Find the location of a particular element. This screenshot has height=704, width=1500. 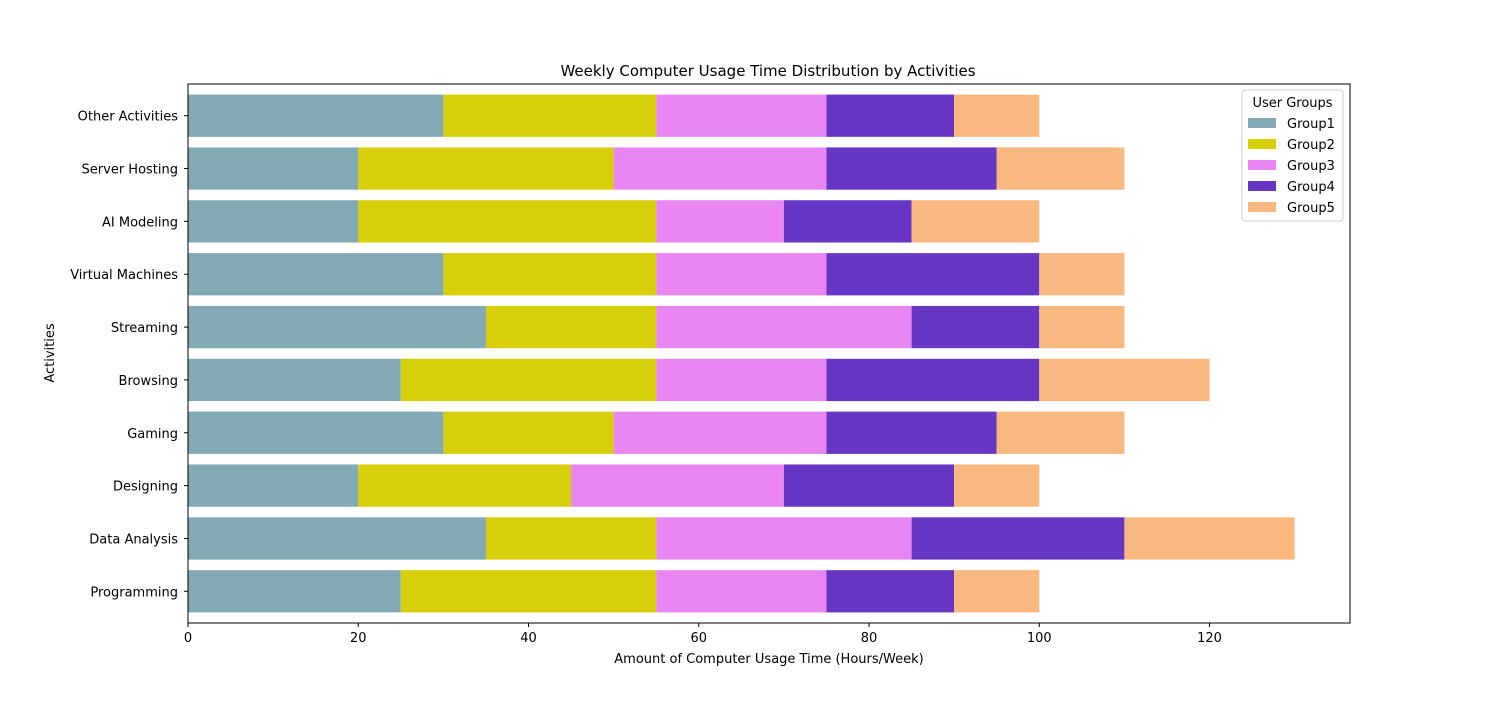

x-axis: 0 20 40 60 80 100 120 is located at coordinates (703, 634).